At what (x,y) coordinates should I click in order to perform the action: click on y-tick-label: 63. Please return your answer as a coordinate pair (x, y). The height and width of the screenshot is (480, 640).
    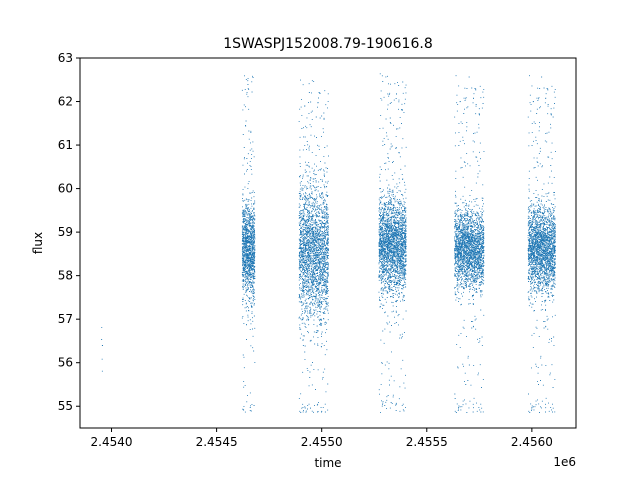
    Looking at the image, I should click on (65, 58).